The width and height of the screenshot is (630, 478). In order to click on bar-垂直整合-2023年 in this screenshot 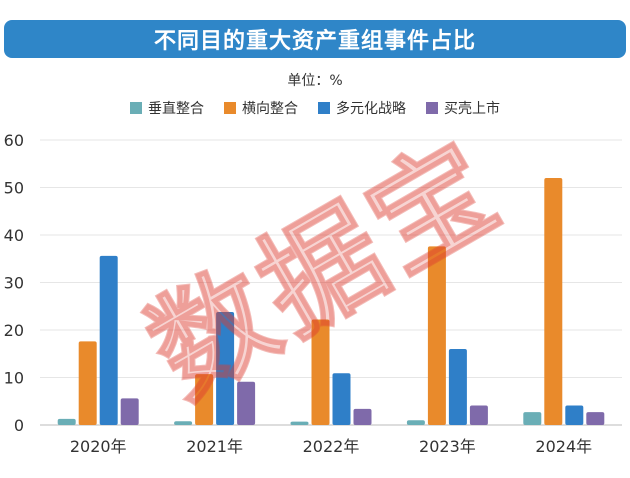, I will do `click(415, 422)`.